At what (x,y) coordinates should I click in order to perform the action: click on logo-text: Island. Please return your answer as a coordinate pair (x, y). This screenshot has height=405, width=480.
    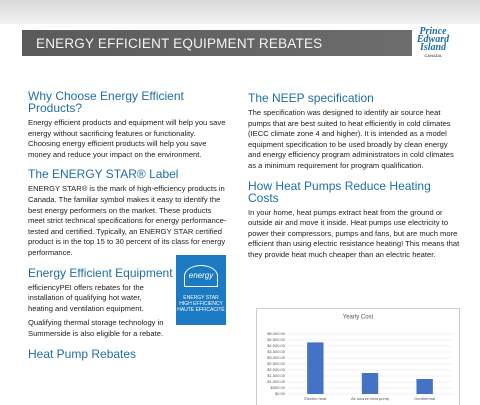
    Looking at the image, I should click on (433, 47).